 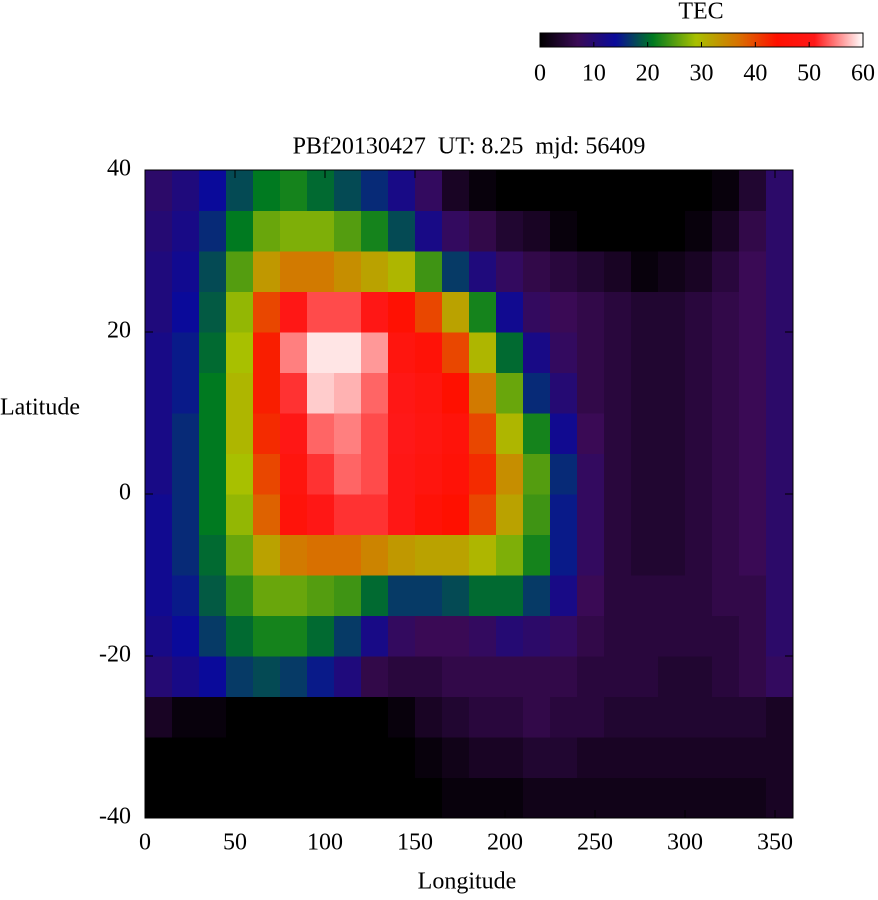 I want to click on colorbar-tick-label: 0, so click(x=540, y=74).